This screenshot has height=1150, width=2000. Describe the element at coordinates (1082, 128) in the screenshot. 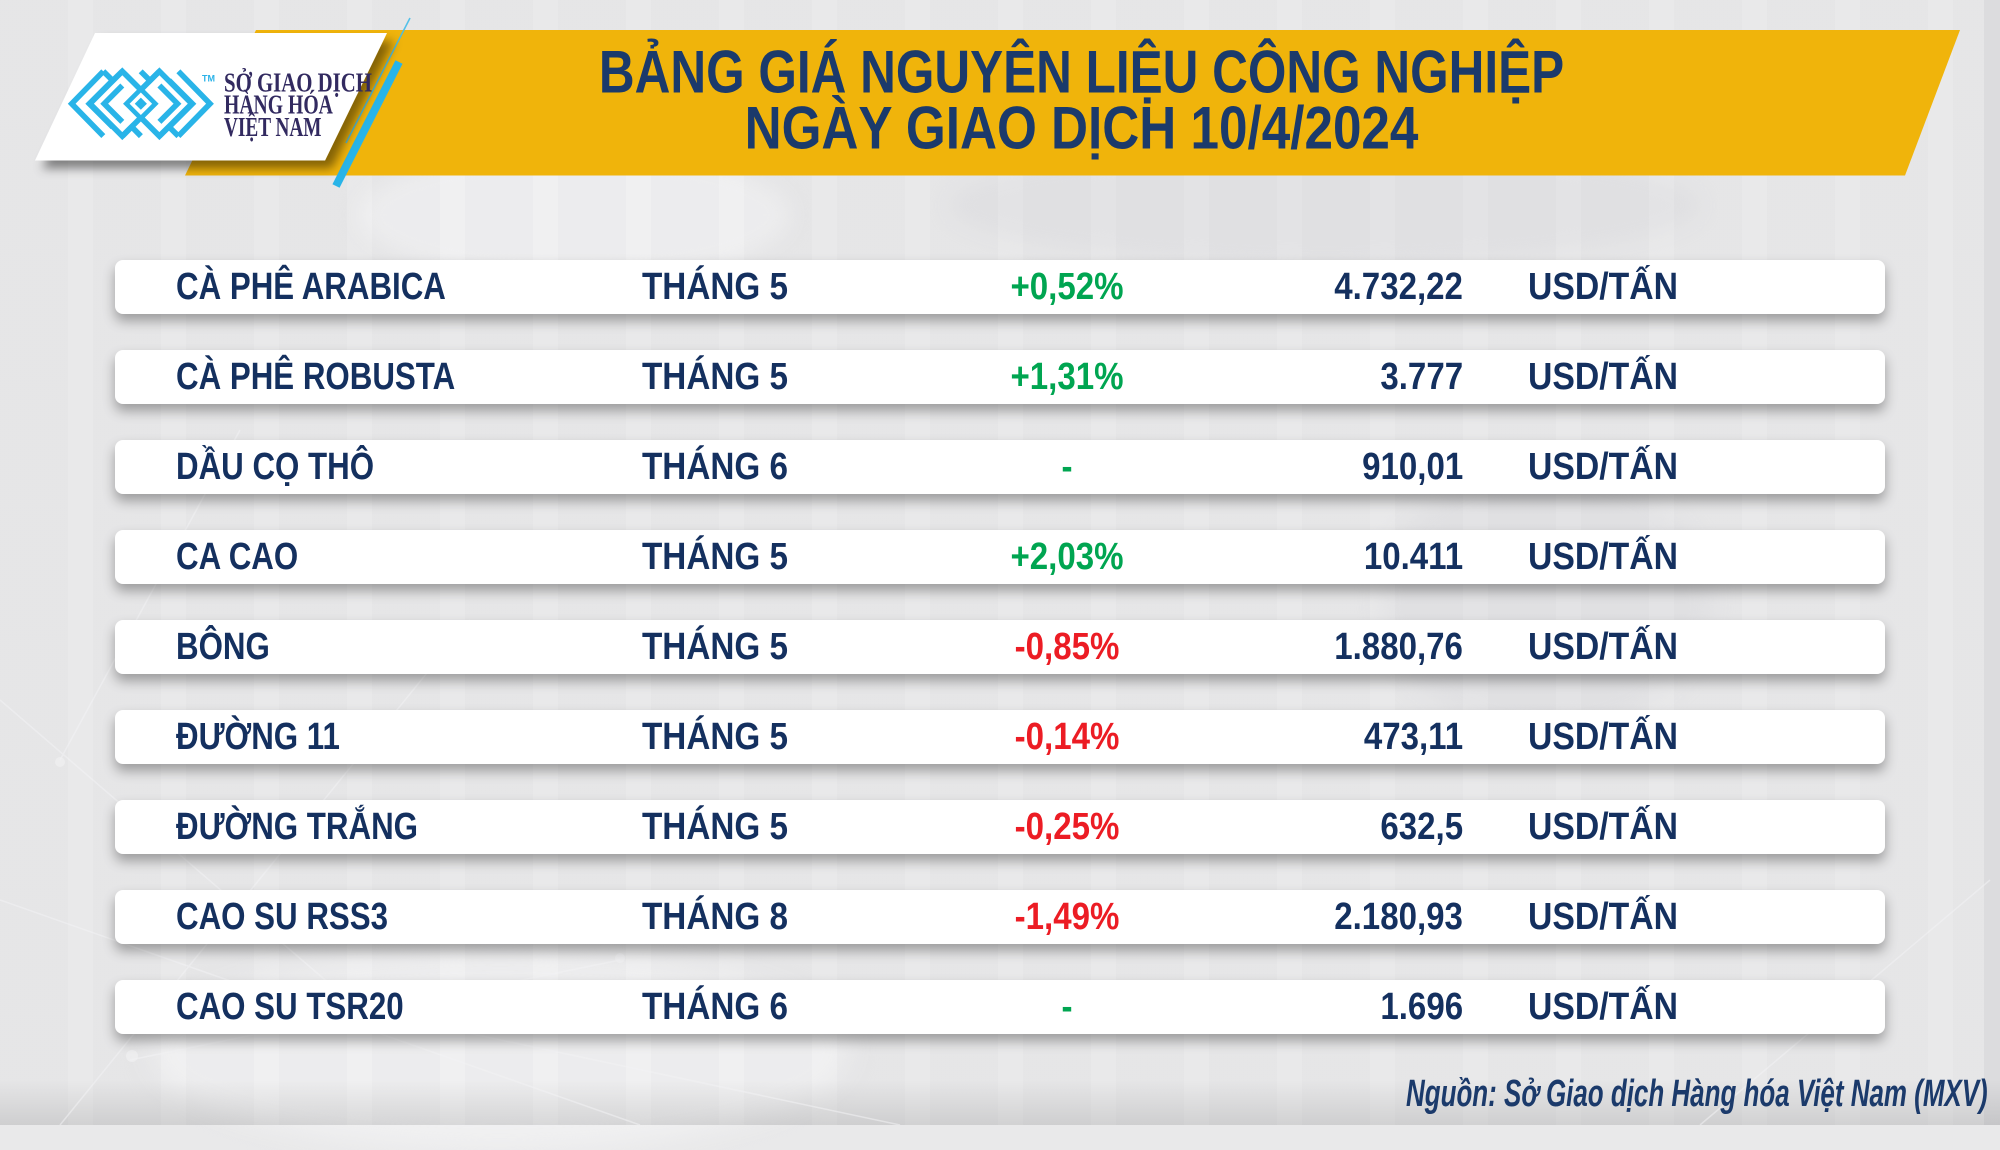

I see `svg-text: NGÀY GIAO DỊCH 10/4/2024` at that location.